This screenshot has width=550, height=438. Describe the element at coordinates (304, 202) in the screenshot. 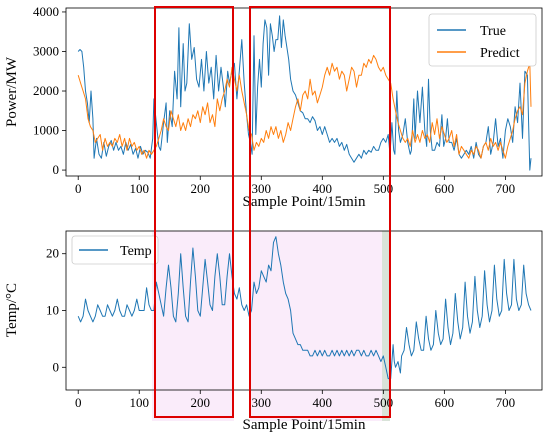

I see `top-x-axis-label: Sample Point/15min` at that location.